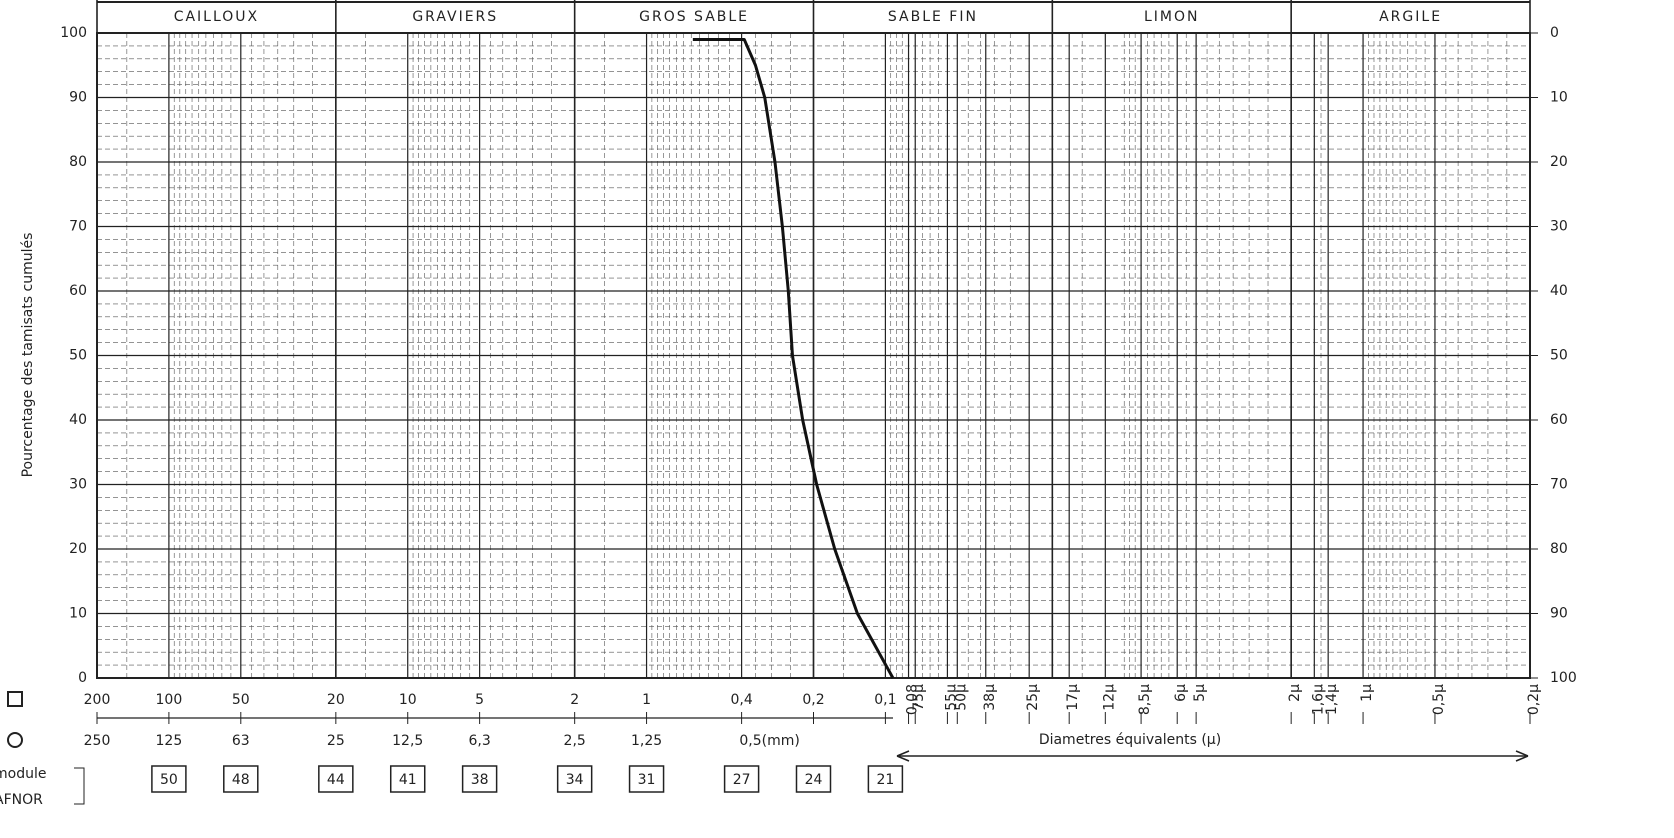 This screenshot has width=1674, height=838. What do you see at coordinates (23, 774) in the screenshot?
I see `module-title: module` at bounding box center [23, 774].